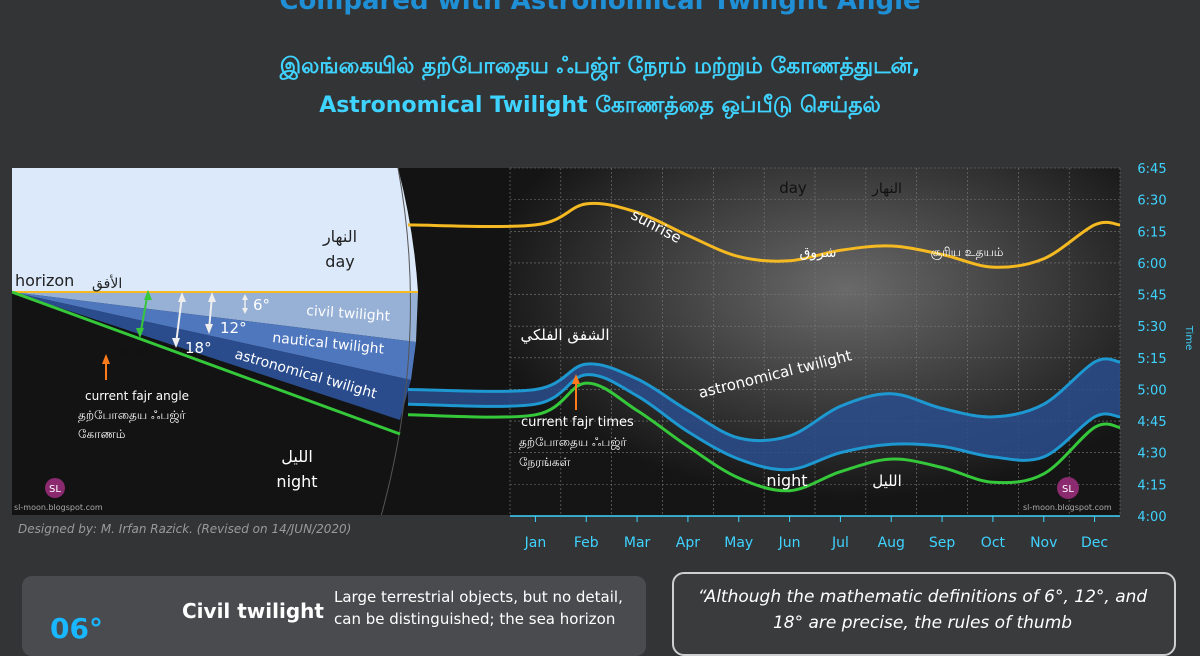  I want to click on chart-logo-text: SL, so click(1068, 489).